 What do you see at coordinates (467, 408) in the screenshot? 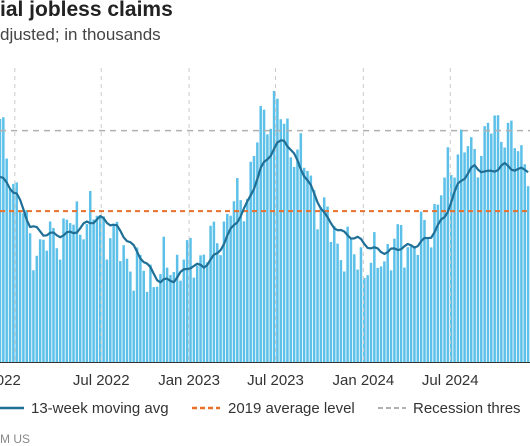
I see `legend-label-recession: Recession thres` at bounding box center [467, 408].